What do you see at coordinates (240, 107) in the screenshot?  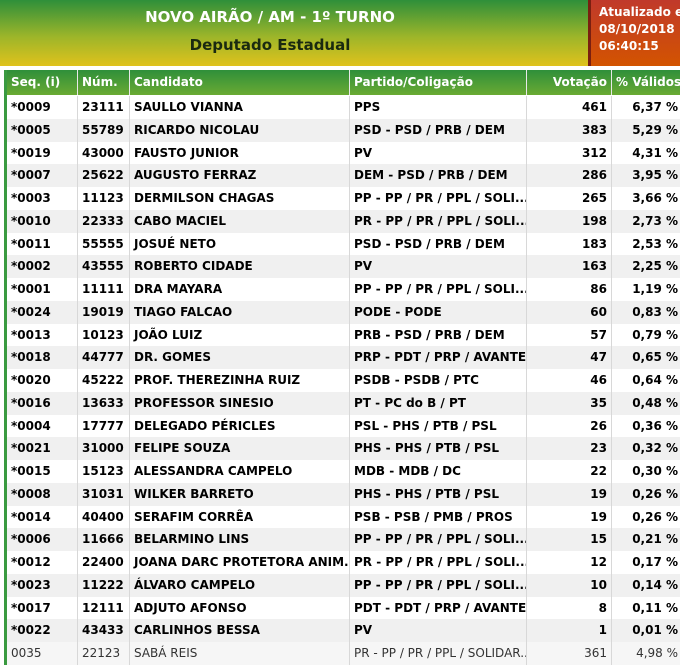 I see `table-cell: SAULLO VIANNA` at bounding box center [240, 107].